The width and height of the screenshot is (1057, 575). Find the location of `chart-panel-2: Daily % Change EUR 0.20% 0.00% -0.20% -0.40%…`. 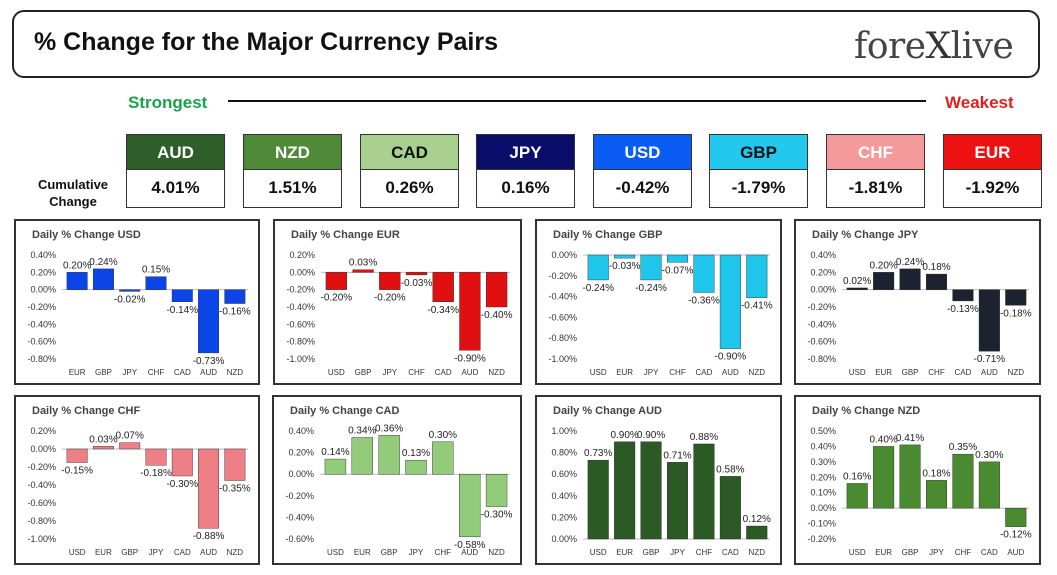

chart-panel-2: Daily % Change EUR 0.20% 0.00% -0.20% -0.40%… is located at coordinates (397, 302).